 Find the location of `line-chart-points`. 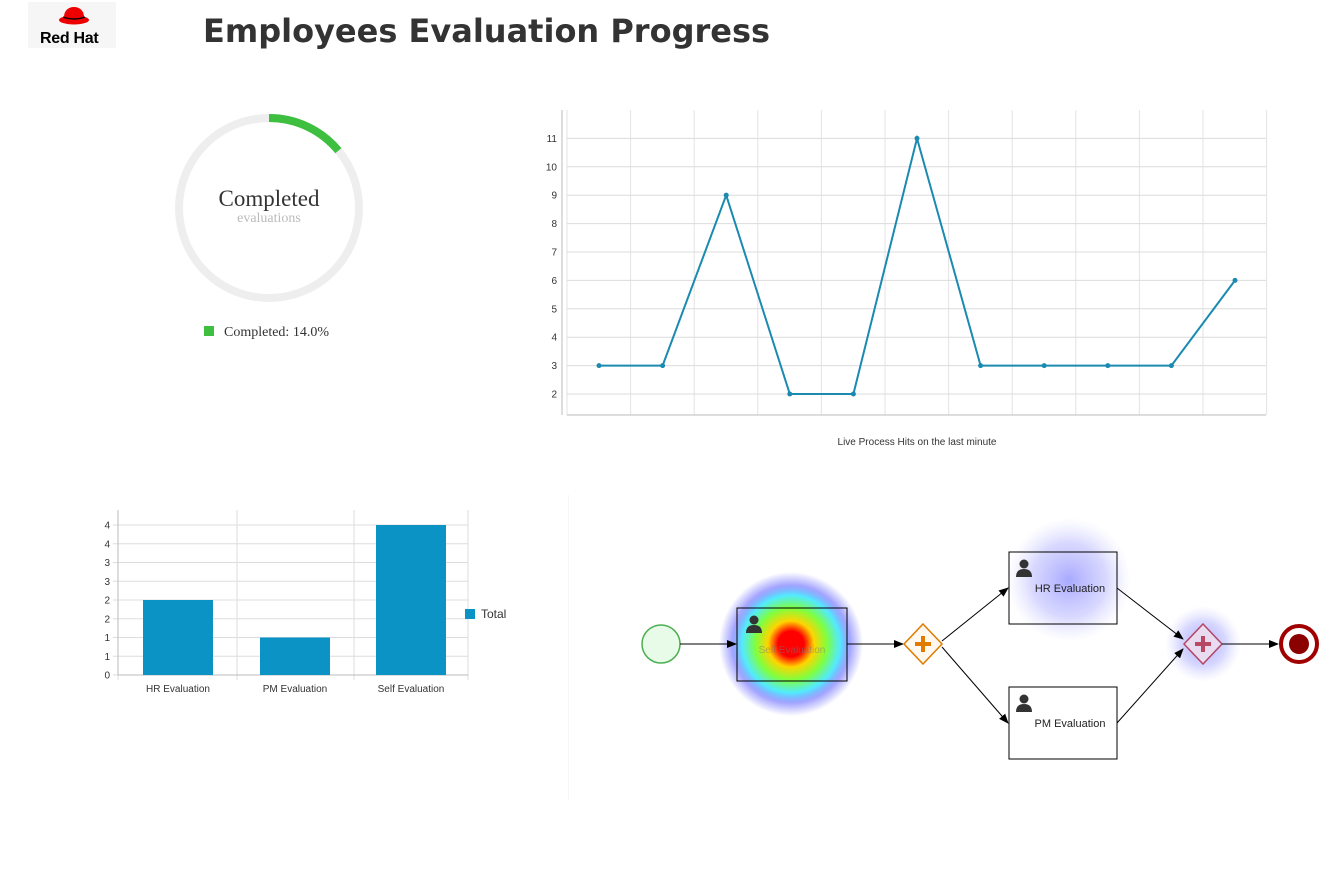

line-chart-points is located at coordinates (917, 266).